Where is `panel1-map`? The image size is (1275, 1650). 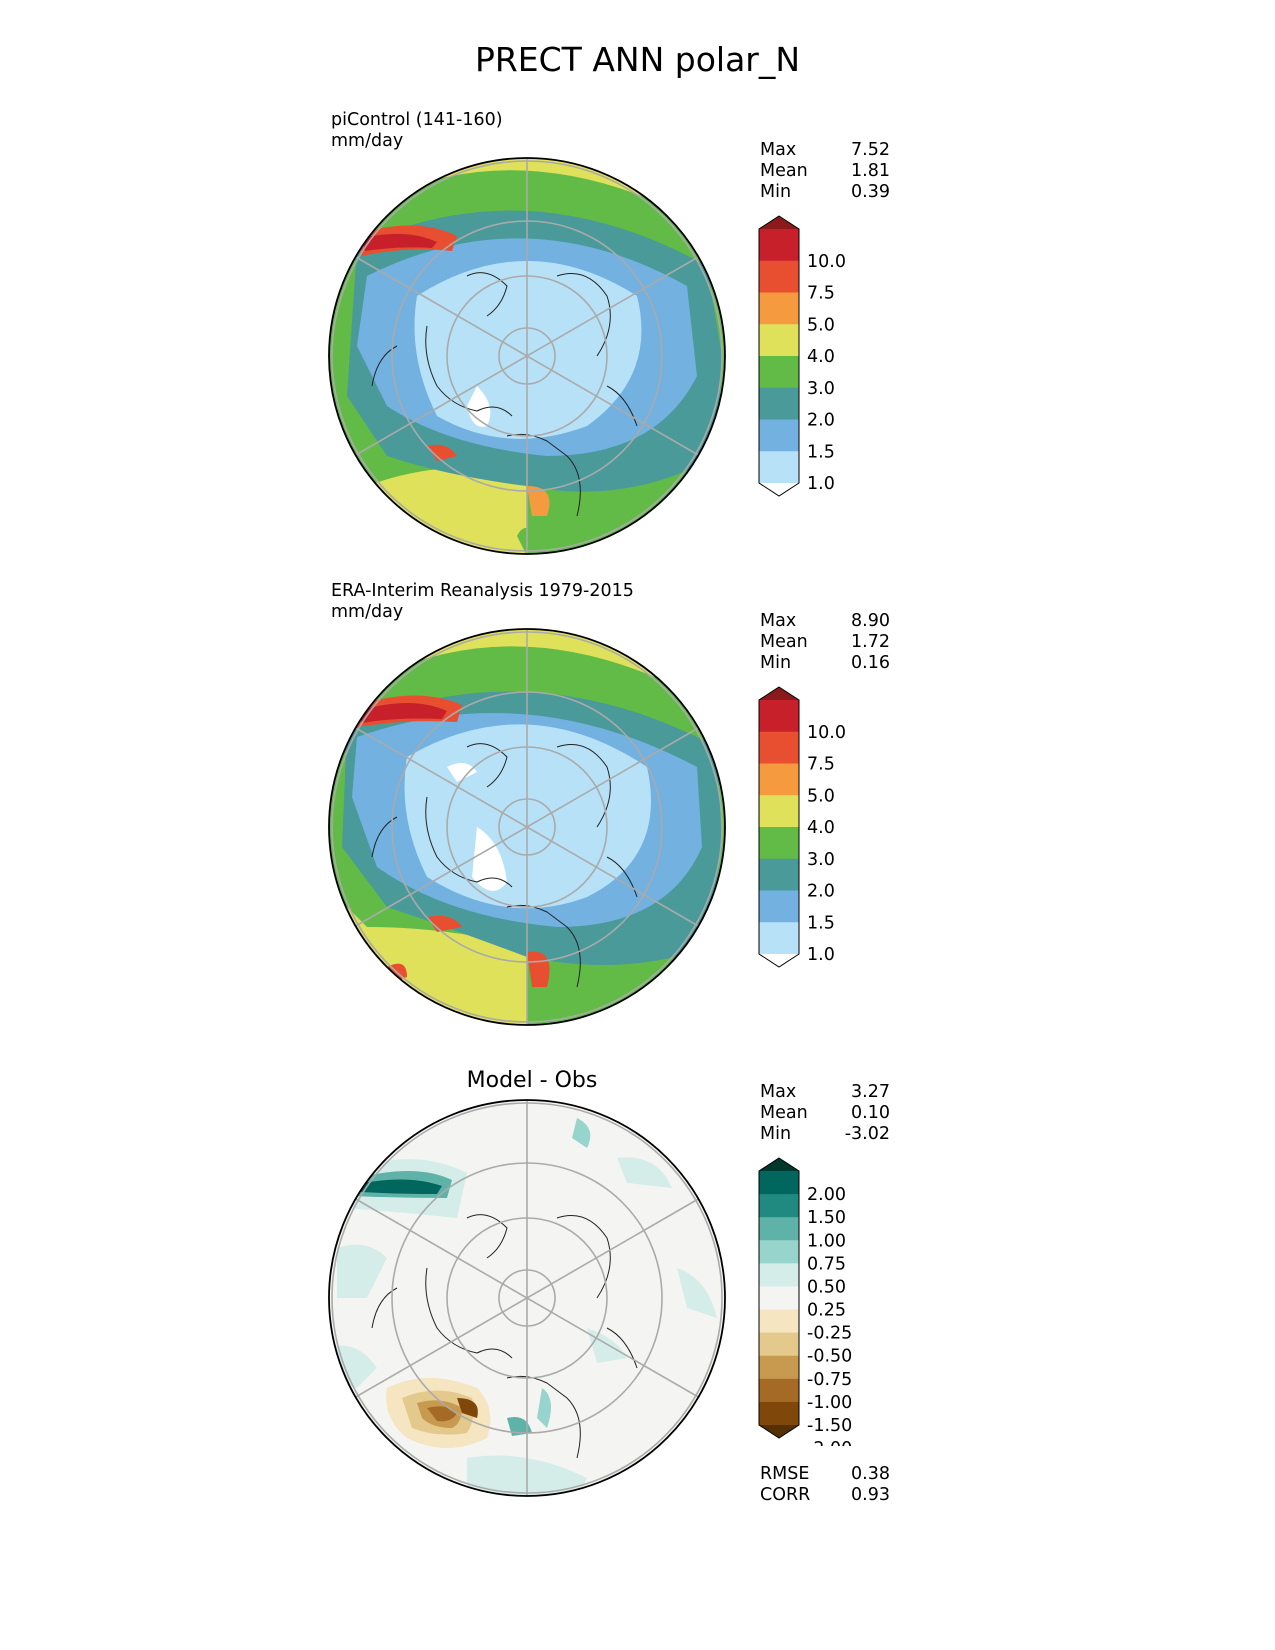 panel1-map is located at coordinates (527, 356).